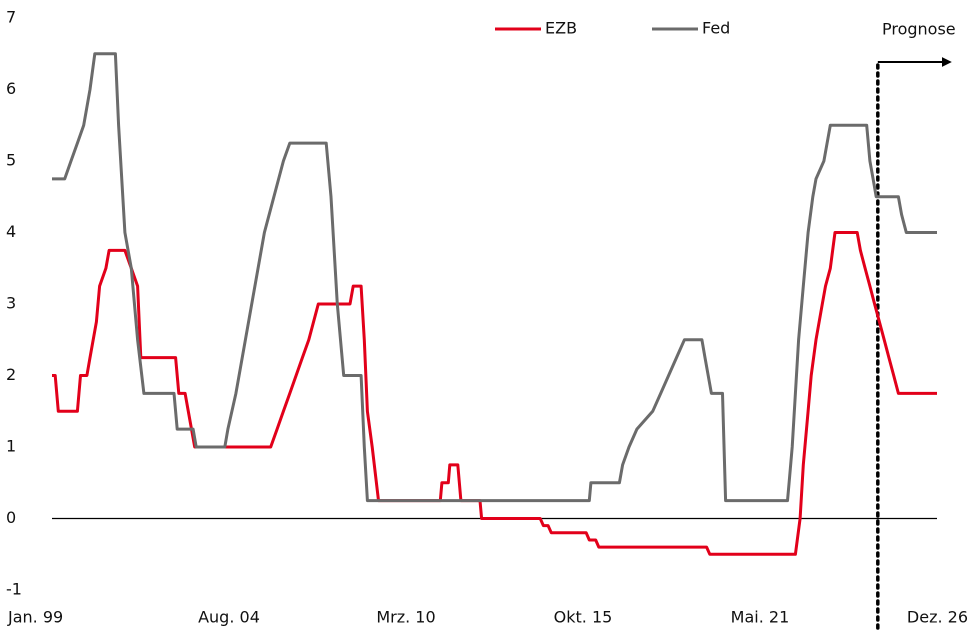 This screenshot has height=636, width=973. I want to click on y-tick-label: 5, so click(11, 160).